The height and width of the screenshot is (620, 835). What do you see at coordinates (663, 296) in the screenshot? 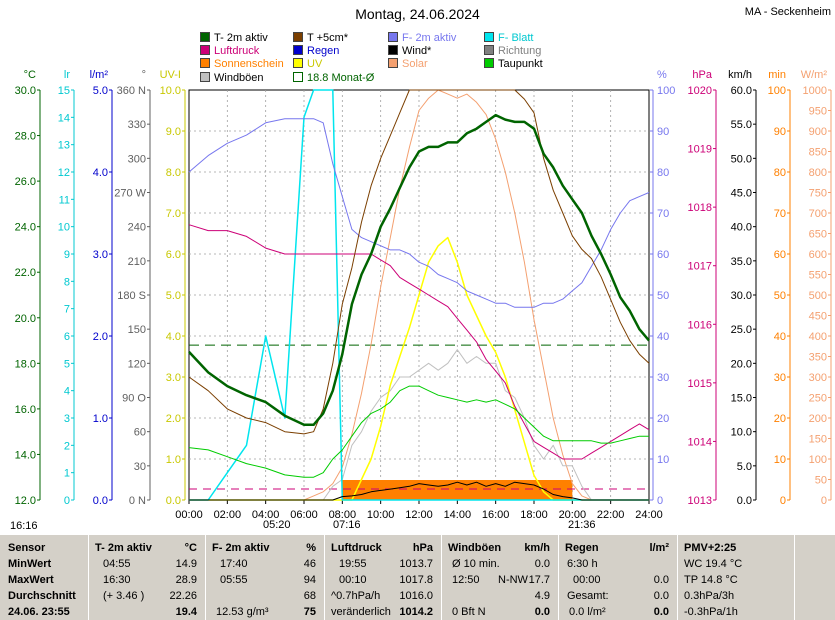
I see `tick-label-hum: 50` at bounding box center [663, 296].